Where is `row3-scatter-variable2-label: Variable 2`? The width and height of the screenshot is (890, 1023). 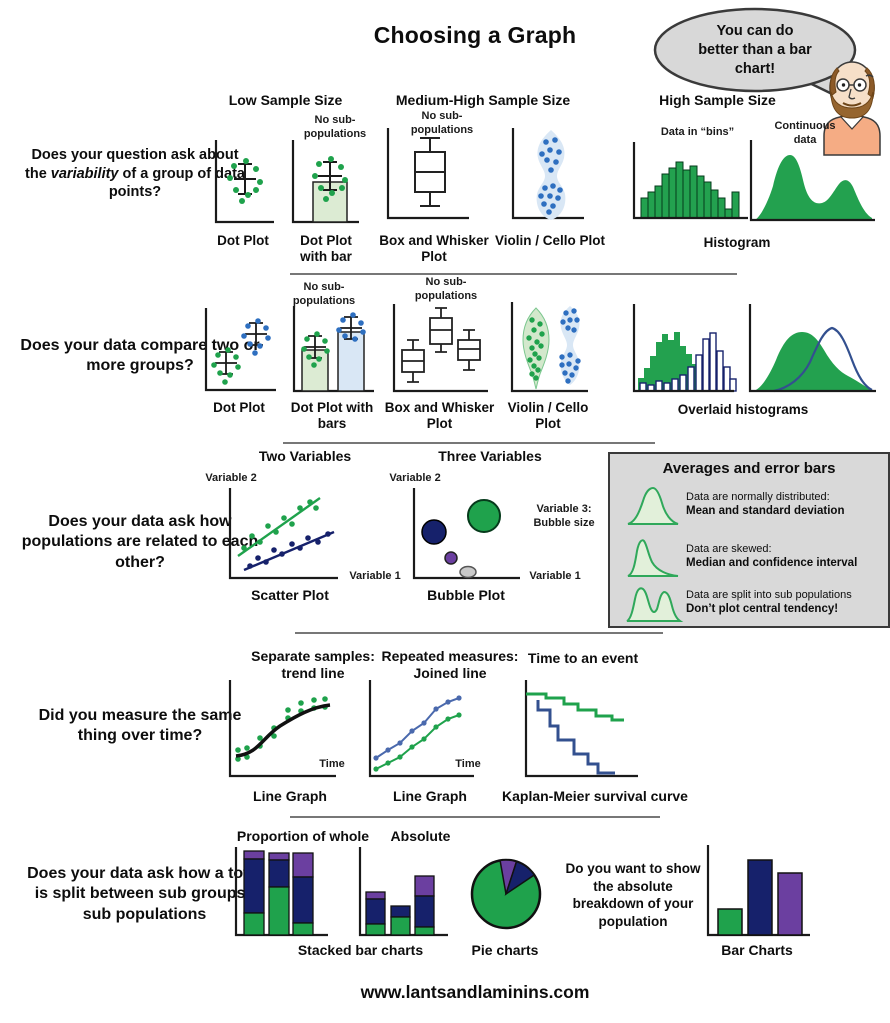 row3-scatter-variable2-label: Variable 2 is located at coordinates (231, 478).